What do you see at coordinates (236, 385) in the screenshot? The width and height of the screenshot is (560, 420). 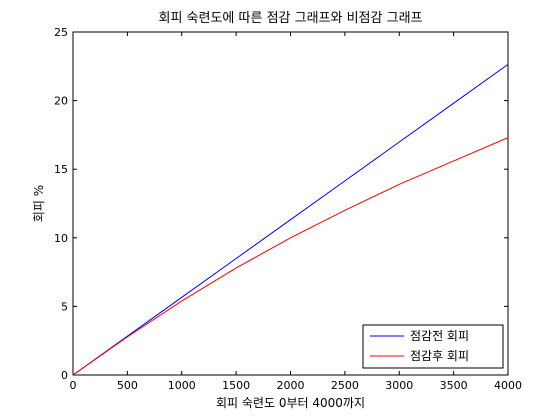 I see `x-tick-label: 1500` at bounding box center [236, 385].